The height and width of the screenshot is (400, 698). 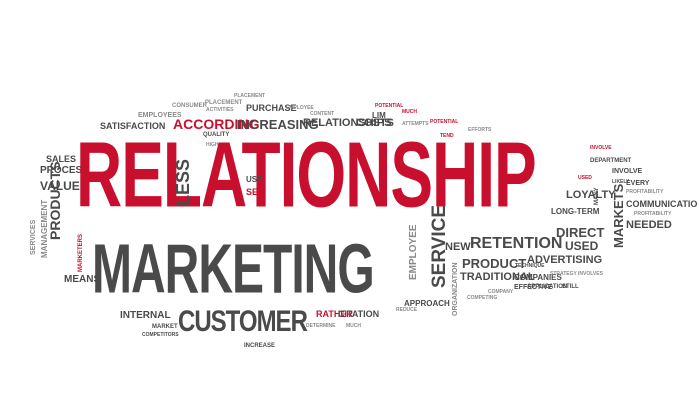 I want to click on cloud-word: LIM, so click(x=379, y=115).